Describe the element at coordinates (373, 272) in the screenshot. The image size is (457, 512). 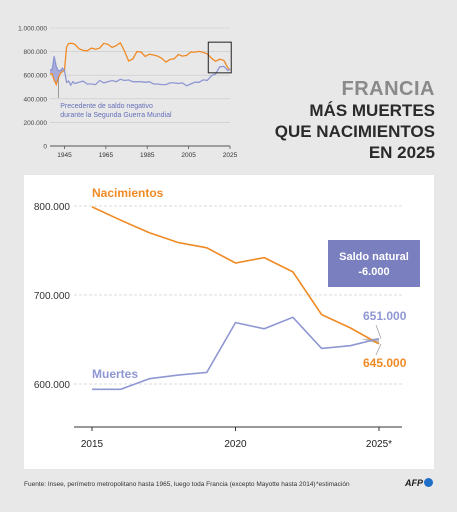
I see `balance-callout-value: -6.000` at that location.